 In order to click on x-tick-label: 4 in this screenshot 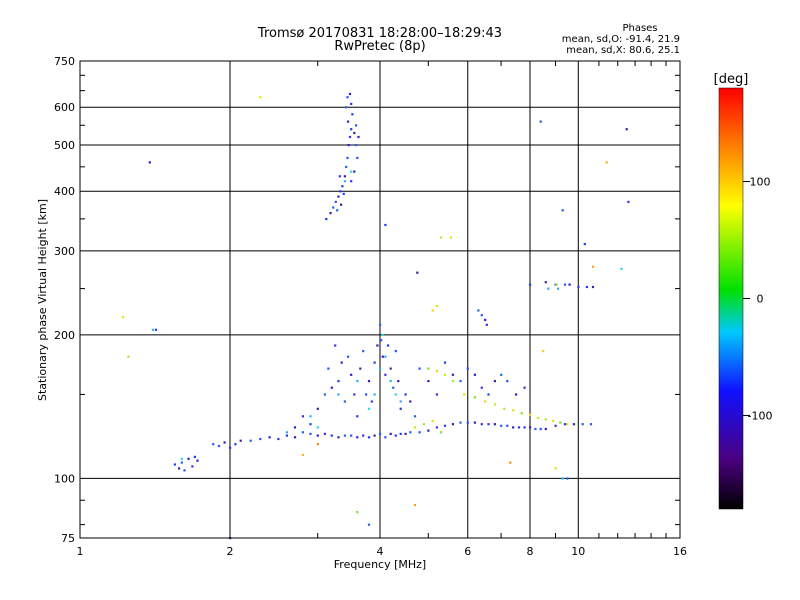, I will do `click(380, 551)`.